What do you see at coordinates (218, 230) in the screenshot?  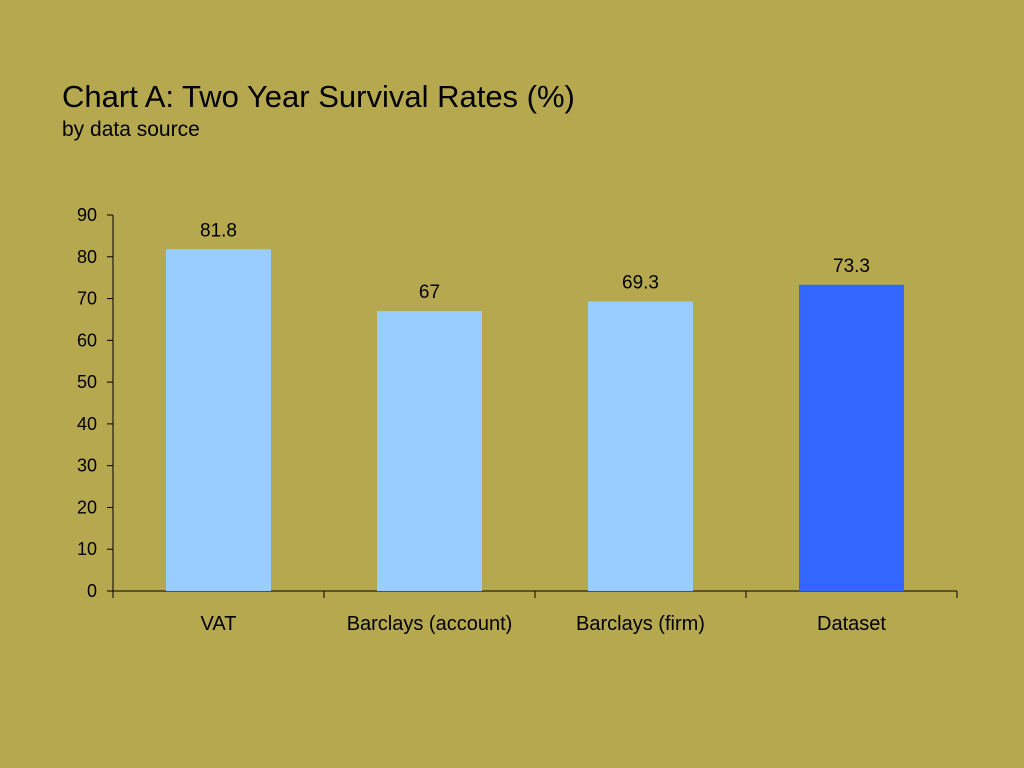 I see `data-label: 81.8` at bounding box center [218, 230].